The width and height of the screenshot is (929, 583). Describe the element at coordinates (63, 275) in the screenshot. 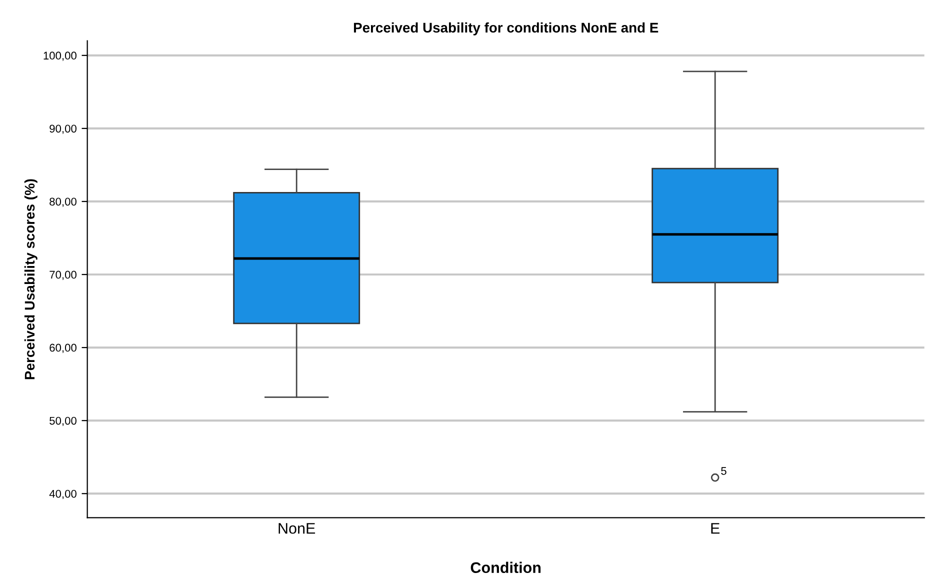

I see `y-tick-label: 70,00` at that location.